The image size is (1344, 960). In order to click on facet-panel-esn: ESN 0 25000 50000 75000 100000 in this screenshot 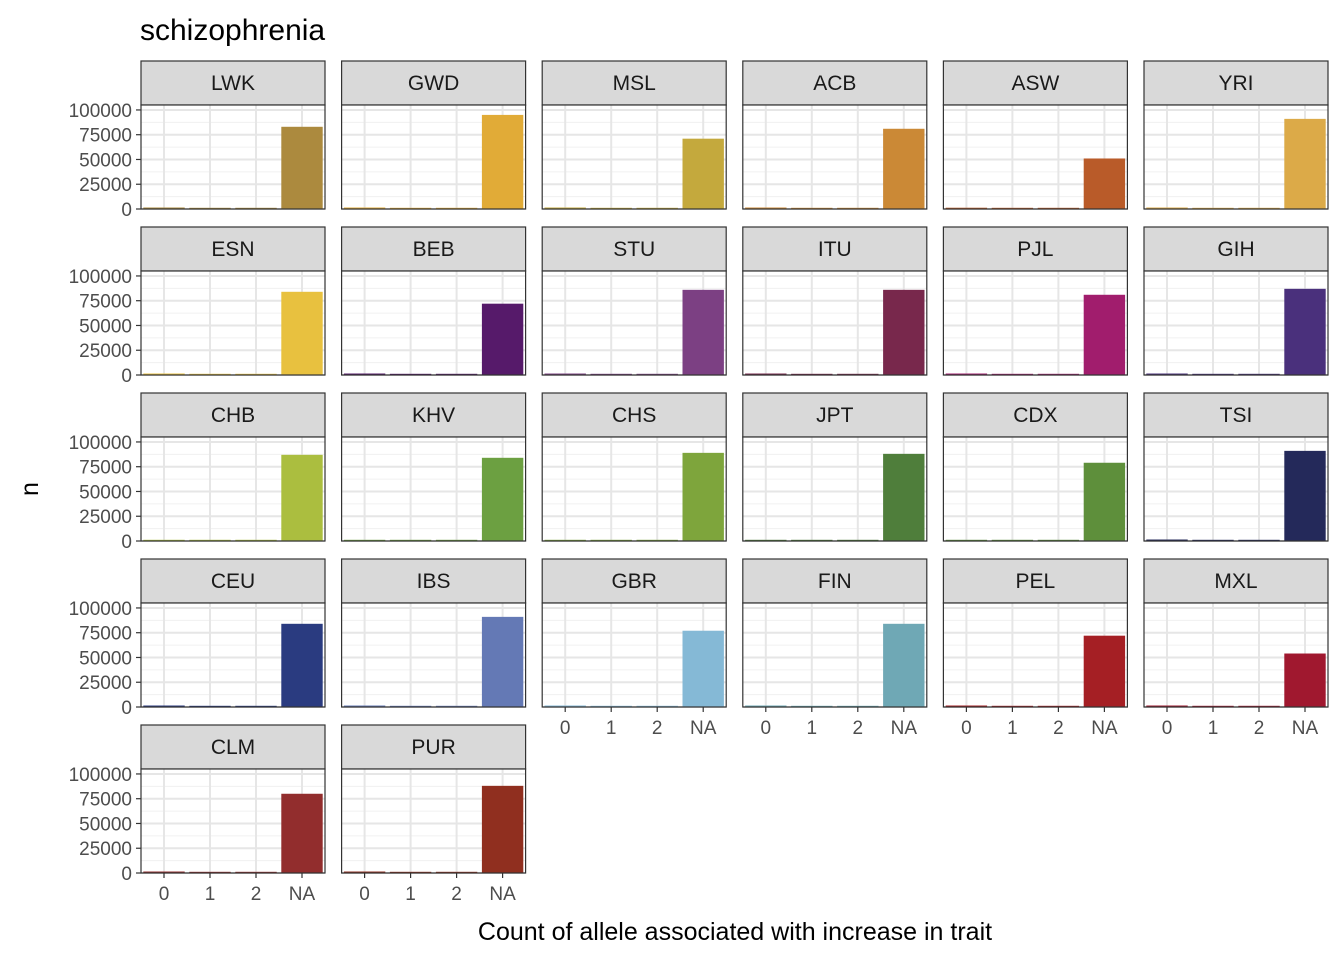, I will do `click(197, 306)`.